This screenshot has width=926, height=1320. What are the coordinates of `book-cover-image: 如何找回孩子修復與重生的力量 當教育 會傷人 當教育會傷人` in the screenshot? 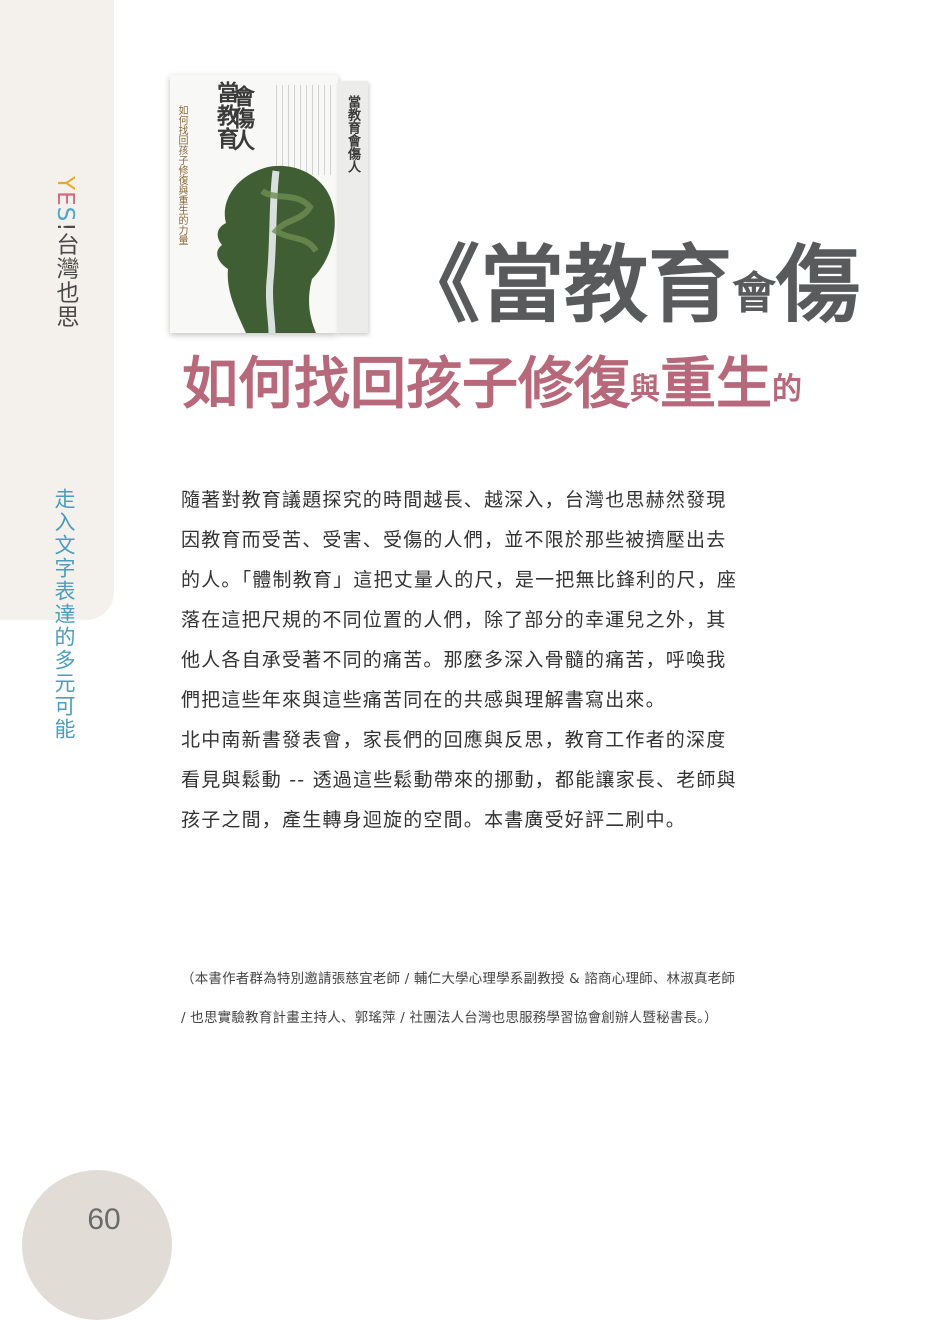 It's located at (270, 205).